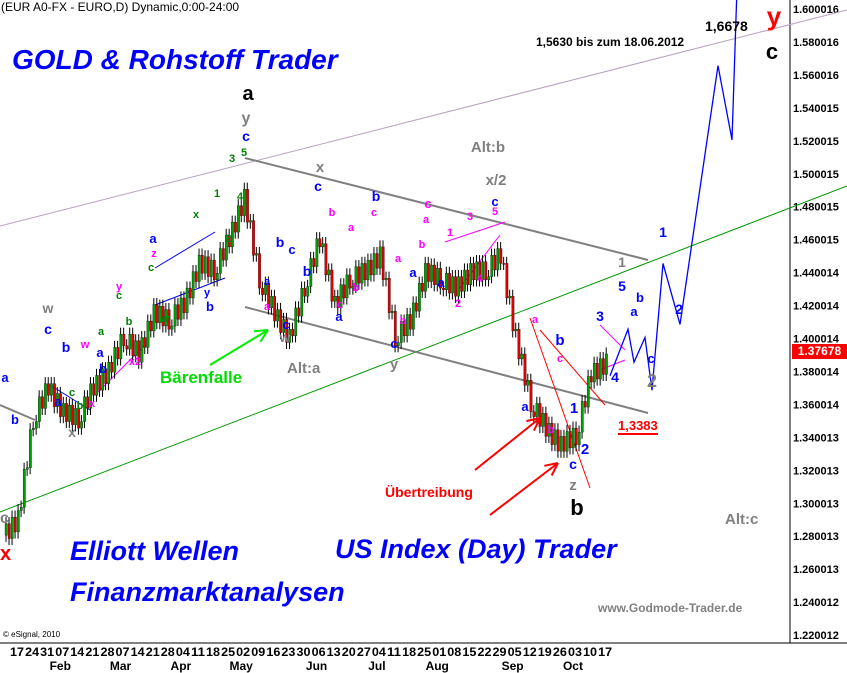 This screenshot has width=847, height=673. What do you see at coordinates (470, 217) in the screenshot?
I see `wave-label: 3` at bounding box center [470, 217].